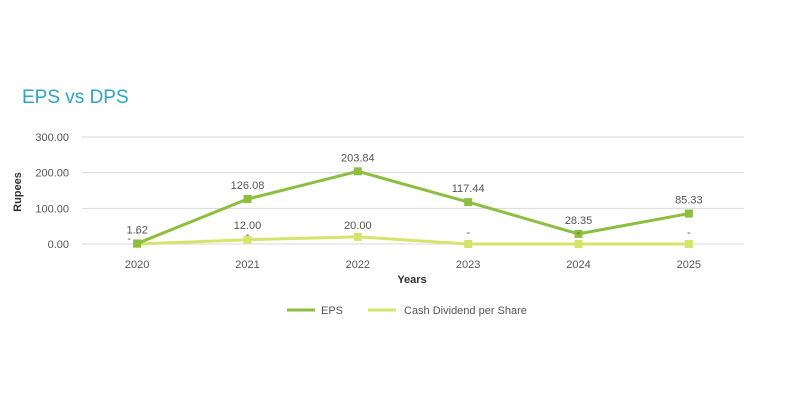  I want to click on eps-data-label: 126.08, so click(248, 186).